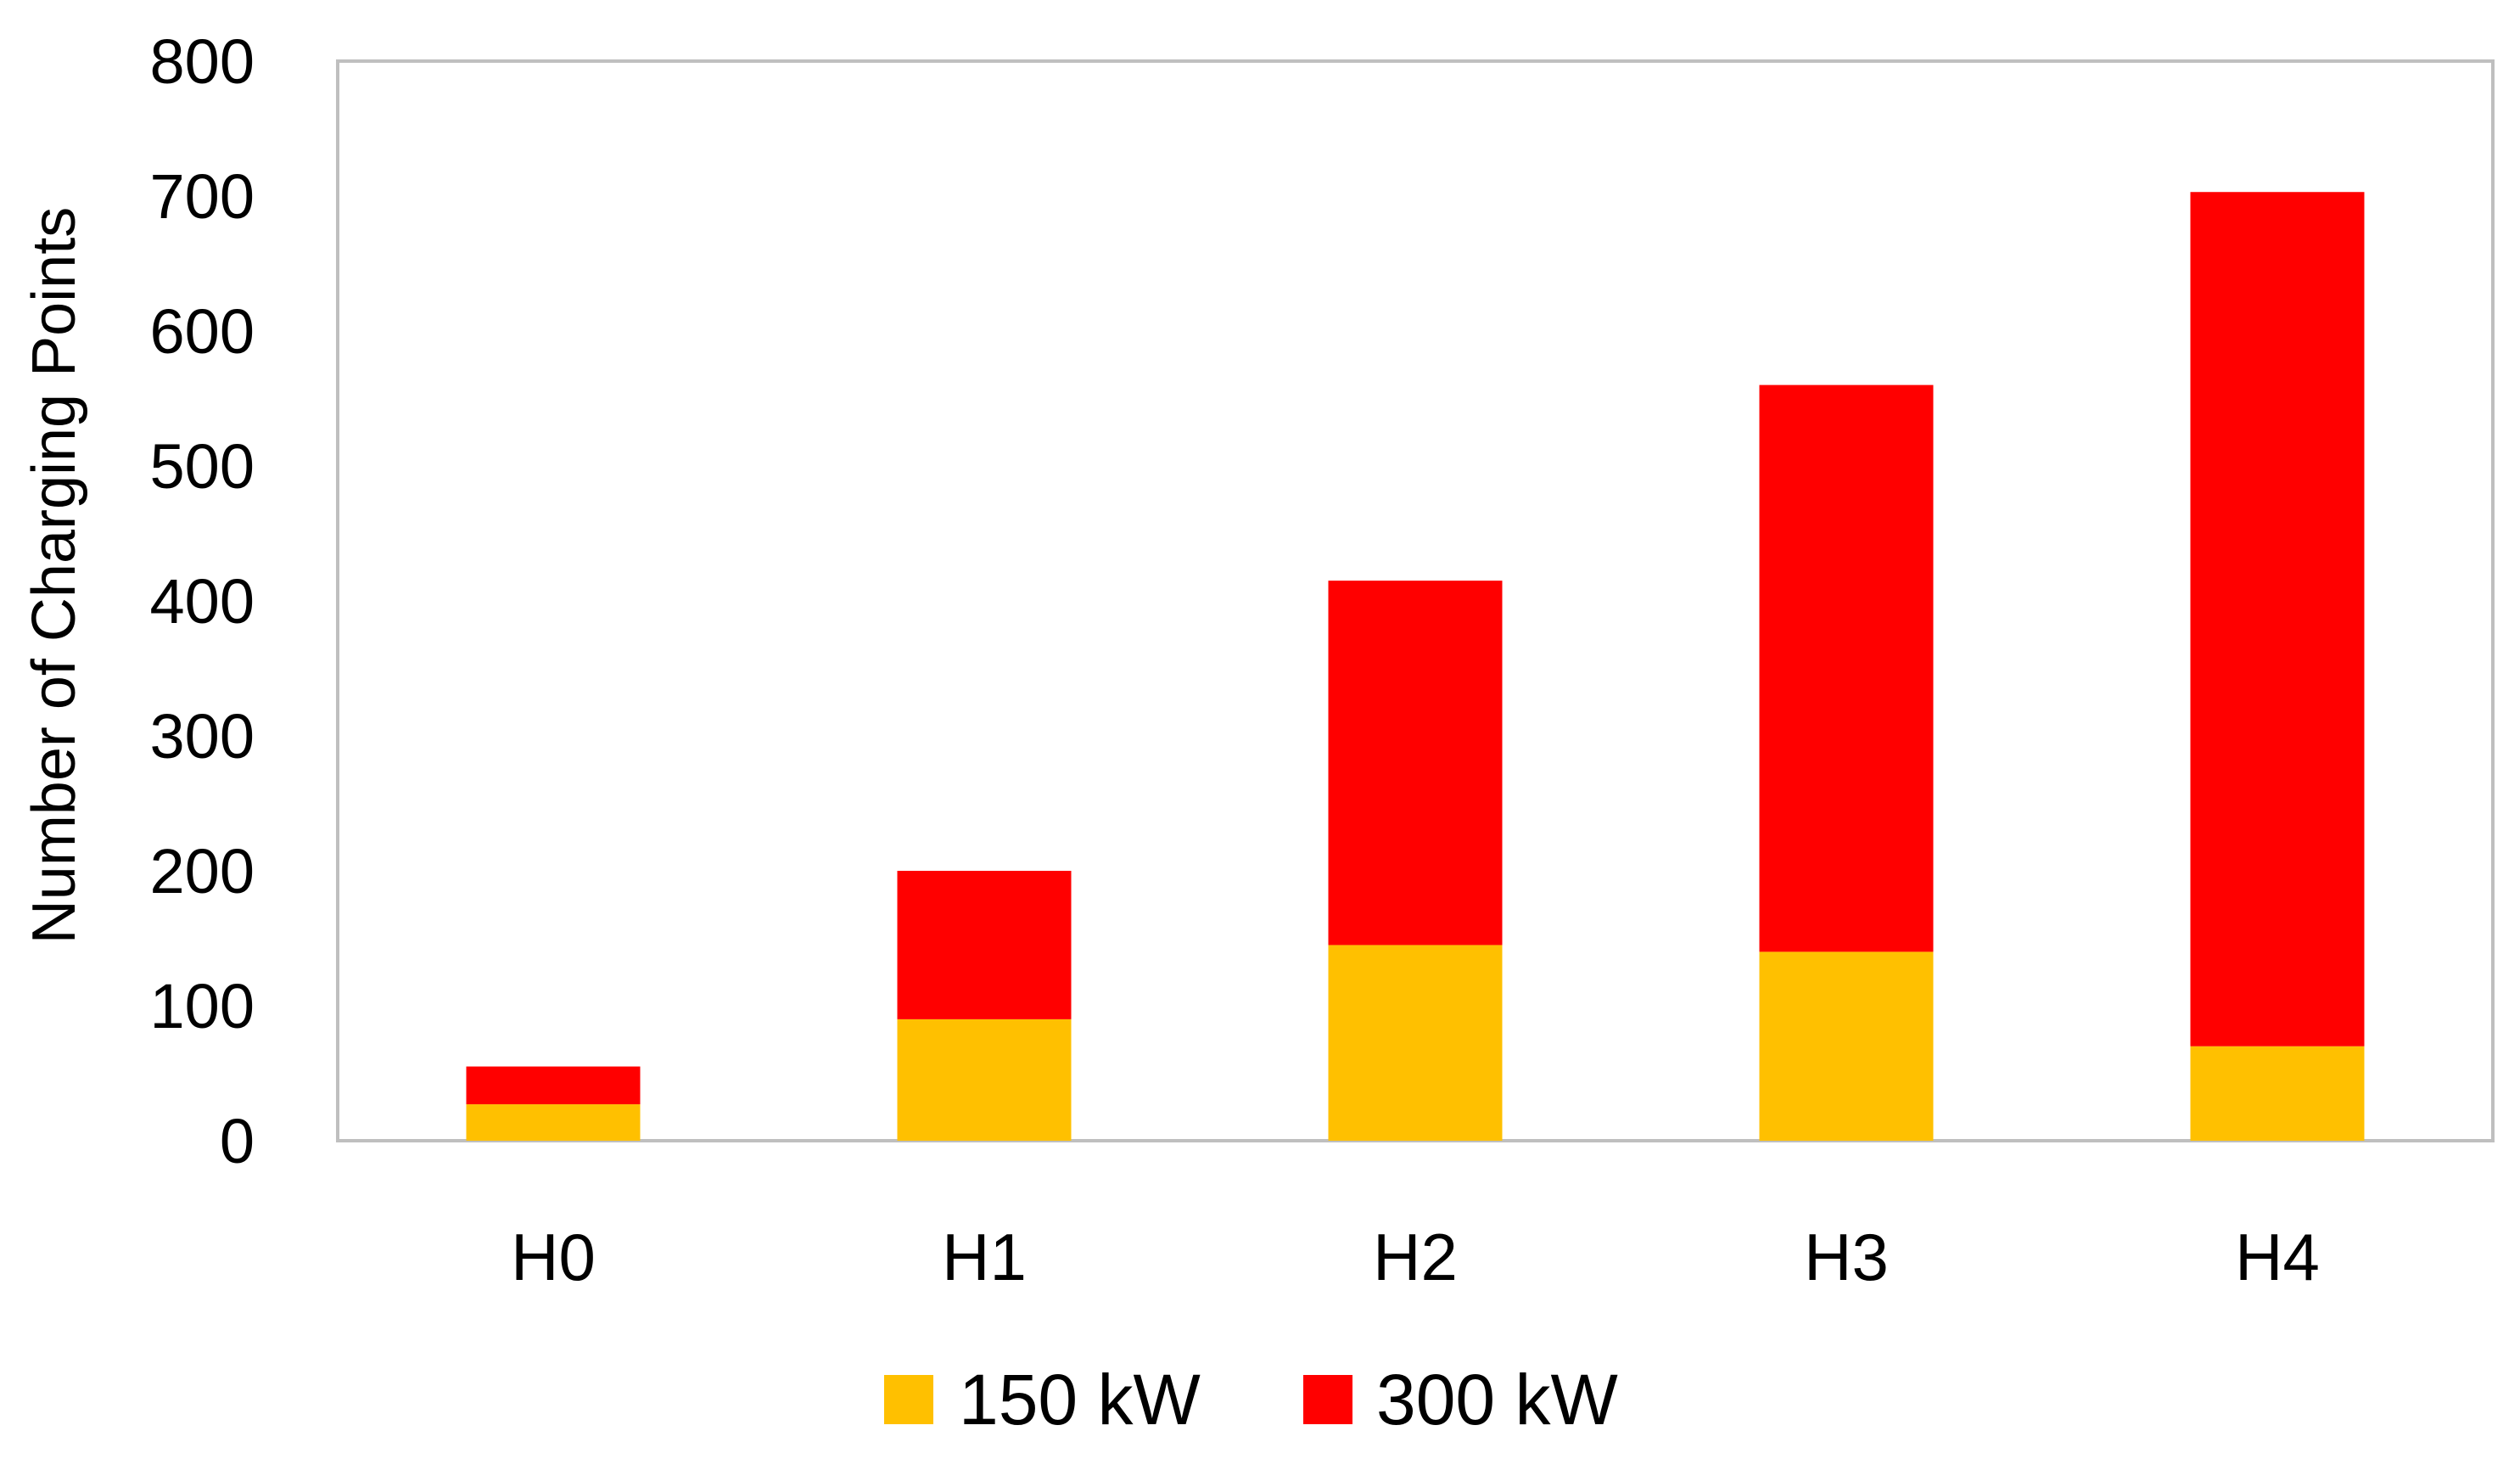 The image size is (2520, 1459). I want to click on legend: 150 kW 300 kW, so click(1251, 1399).